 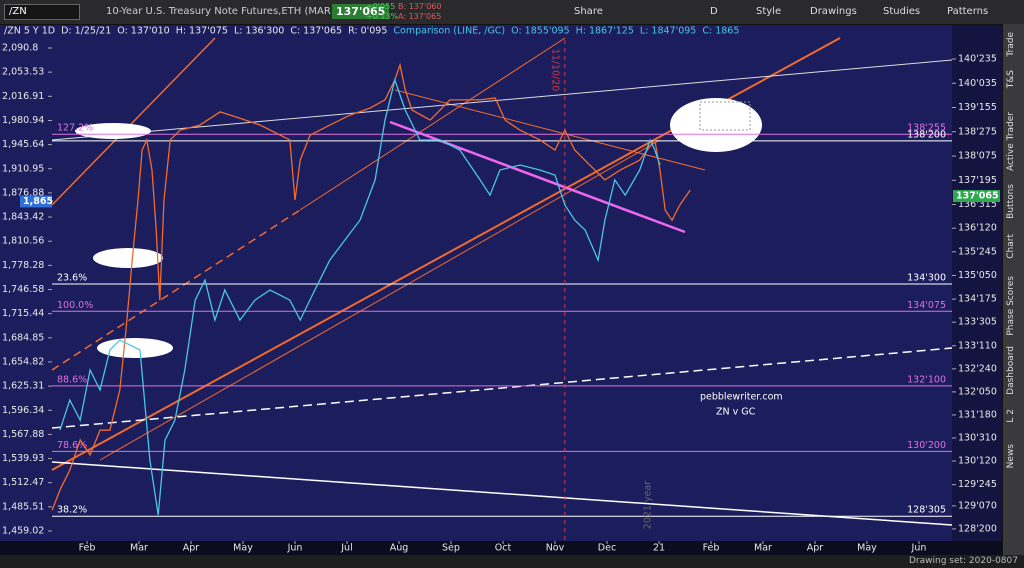 What do you see at coordinates (75, 128) in the screenshot?
I see `level-name: 127.2%` at bounding box center [75, 128].